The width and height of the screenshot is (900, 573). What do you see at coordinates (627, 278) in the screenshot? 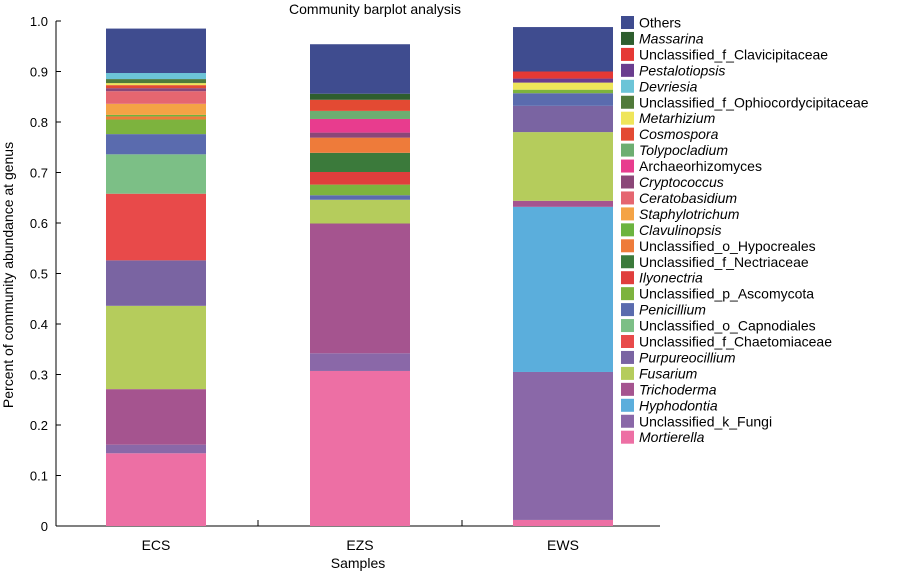
I see `legend-swatch-ilyonectria` at bounding box center [627, 278].